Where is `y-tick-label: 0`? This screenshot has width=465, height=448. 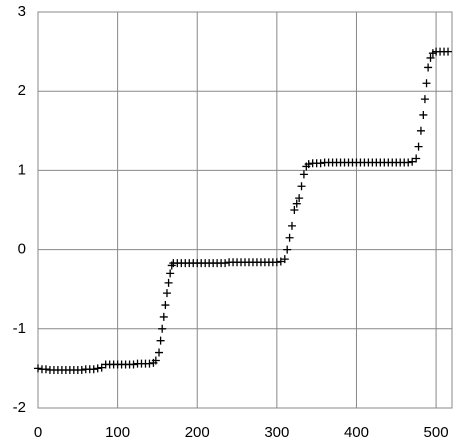 y-tick-label: 0 is located at coordinates (22, 249).